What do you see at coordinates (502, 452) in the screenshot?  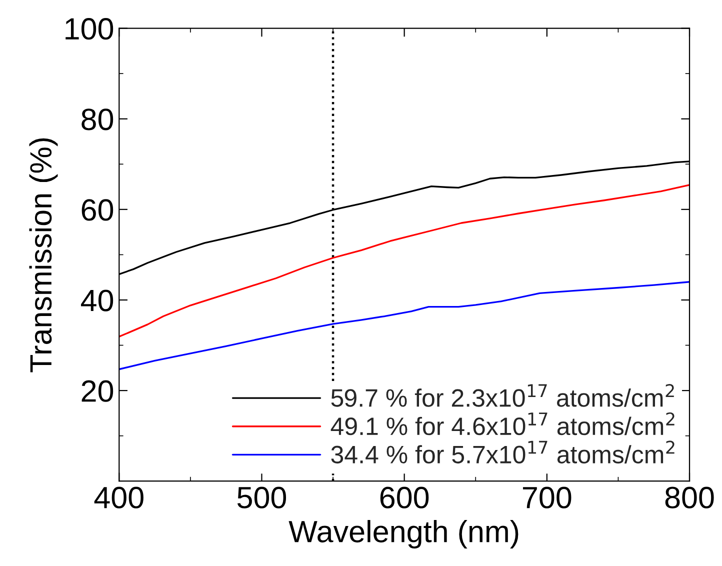 I see `legend-label: 34.4 % for 5.7x10$^{17}$ atoms/cm$^{2}$` at bounding box center [502, 452].